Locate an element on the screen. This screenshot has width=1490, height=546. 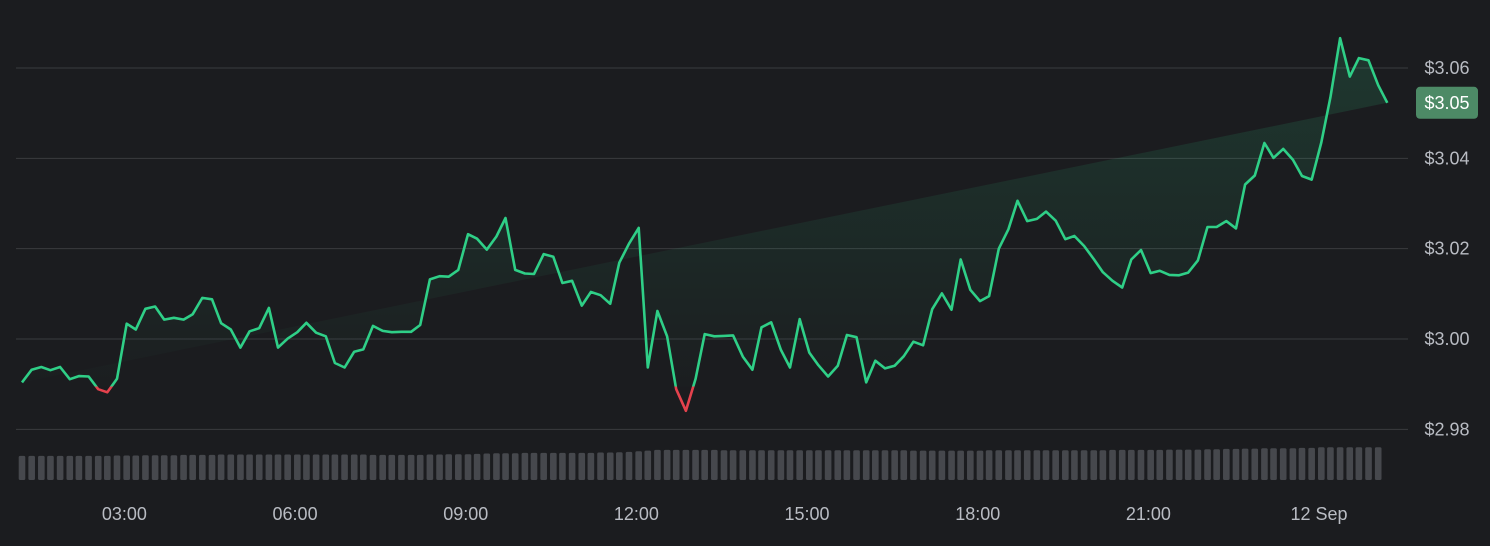
x-tick-label: 15:00 is located at coordinates (807, 514).